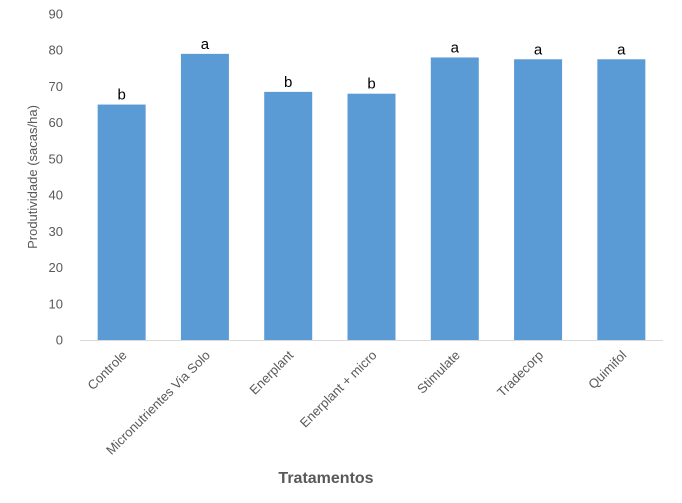 This screenshot has width=682, height=503. Describe the element at coordinates (56, 267) in the screenshot. I see `y-tick-label: 20` at that location.